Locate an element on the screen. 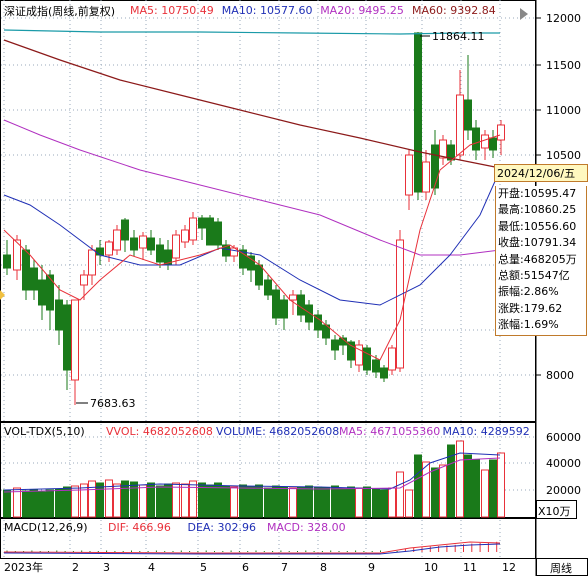 The image size is (588, 576). macd-dif-line is located at coordinates (252, 547).